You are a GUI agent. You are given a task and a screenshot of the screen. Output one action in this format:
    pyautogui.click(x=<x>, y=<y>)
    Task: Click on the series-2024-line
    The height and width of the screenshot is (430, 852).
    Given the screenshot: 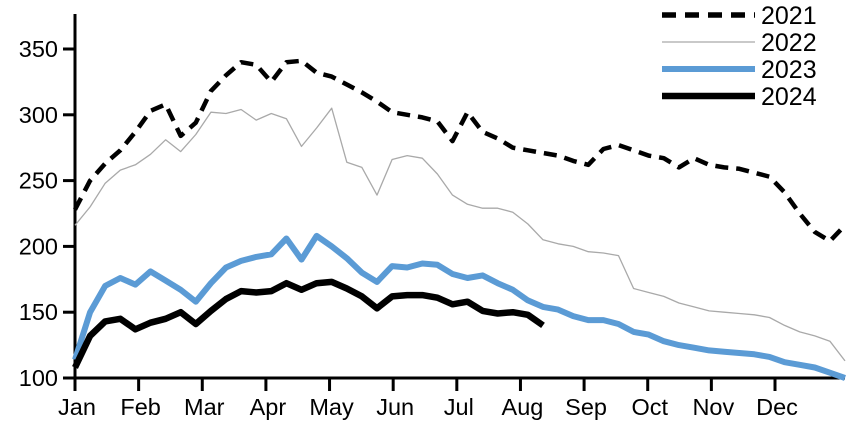 What is the action you would take?
    pyautogui.click(x=308, y=323)
    